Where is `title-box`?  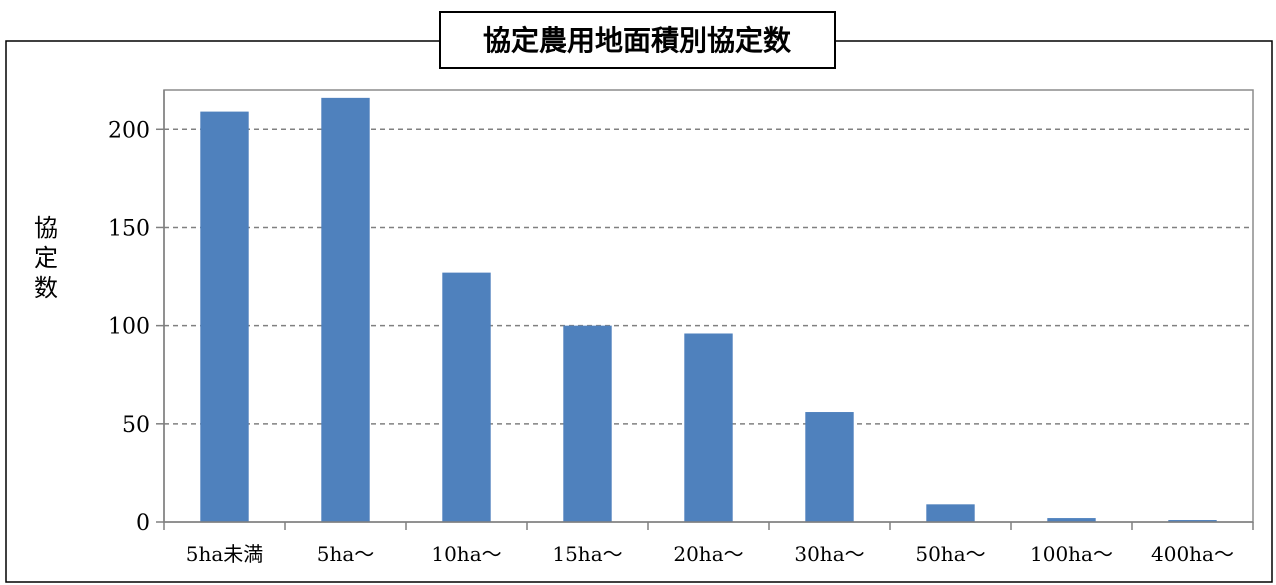
title-box is located at coordinates (637, 40).